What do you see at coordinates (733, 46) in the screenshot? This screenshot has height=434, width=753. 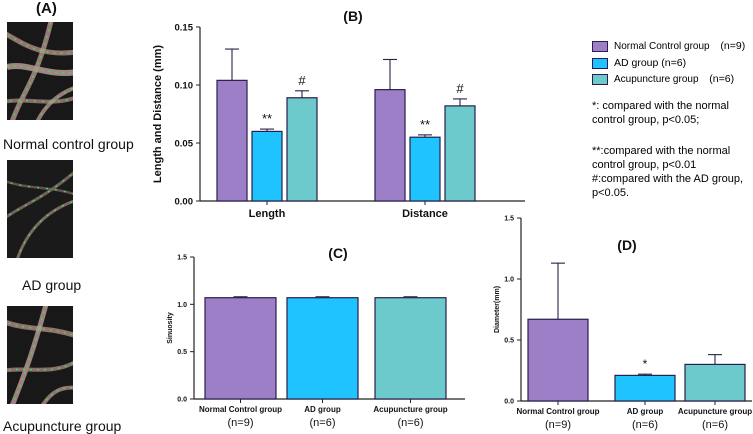 I see `legend-n: (n=9)` at bounding box center [733, 46].